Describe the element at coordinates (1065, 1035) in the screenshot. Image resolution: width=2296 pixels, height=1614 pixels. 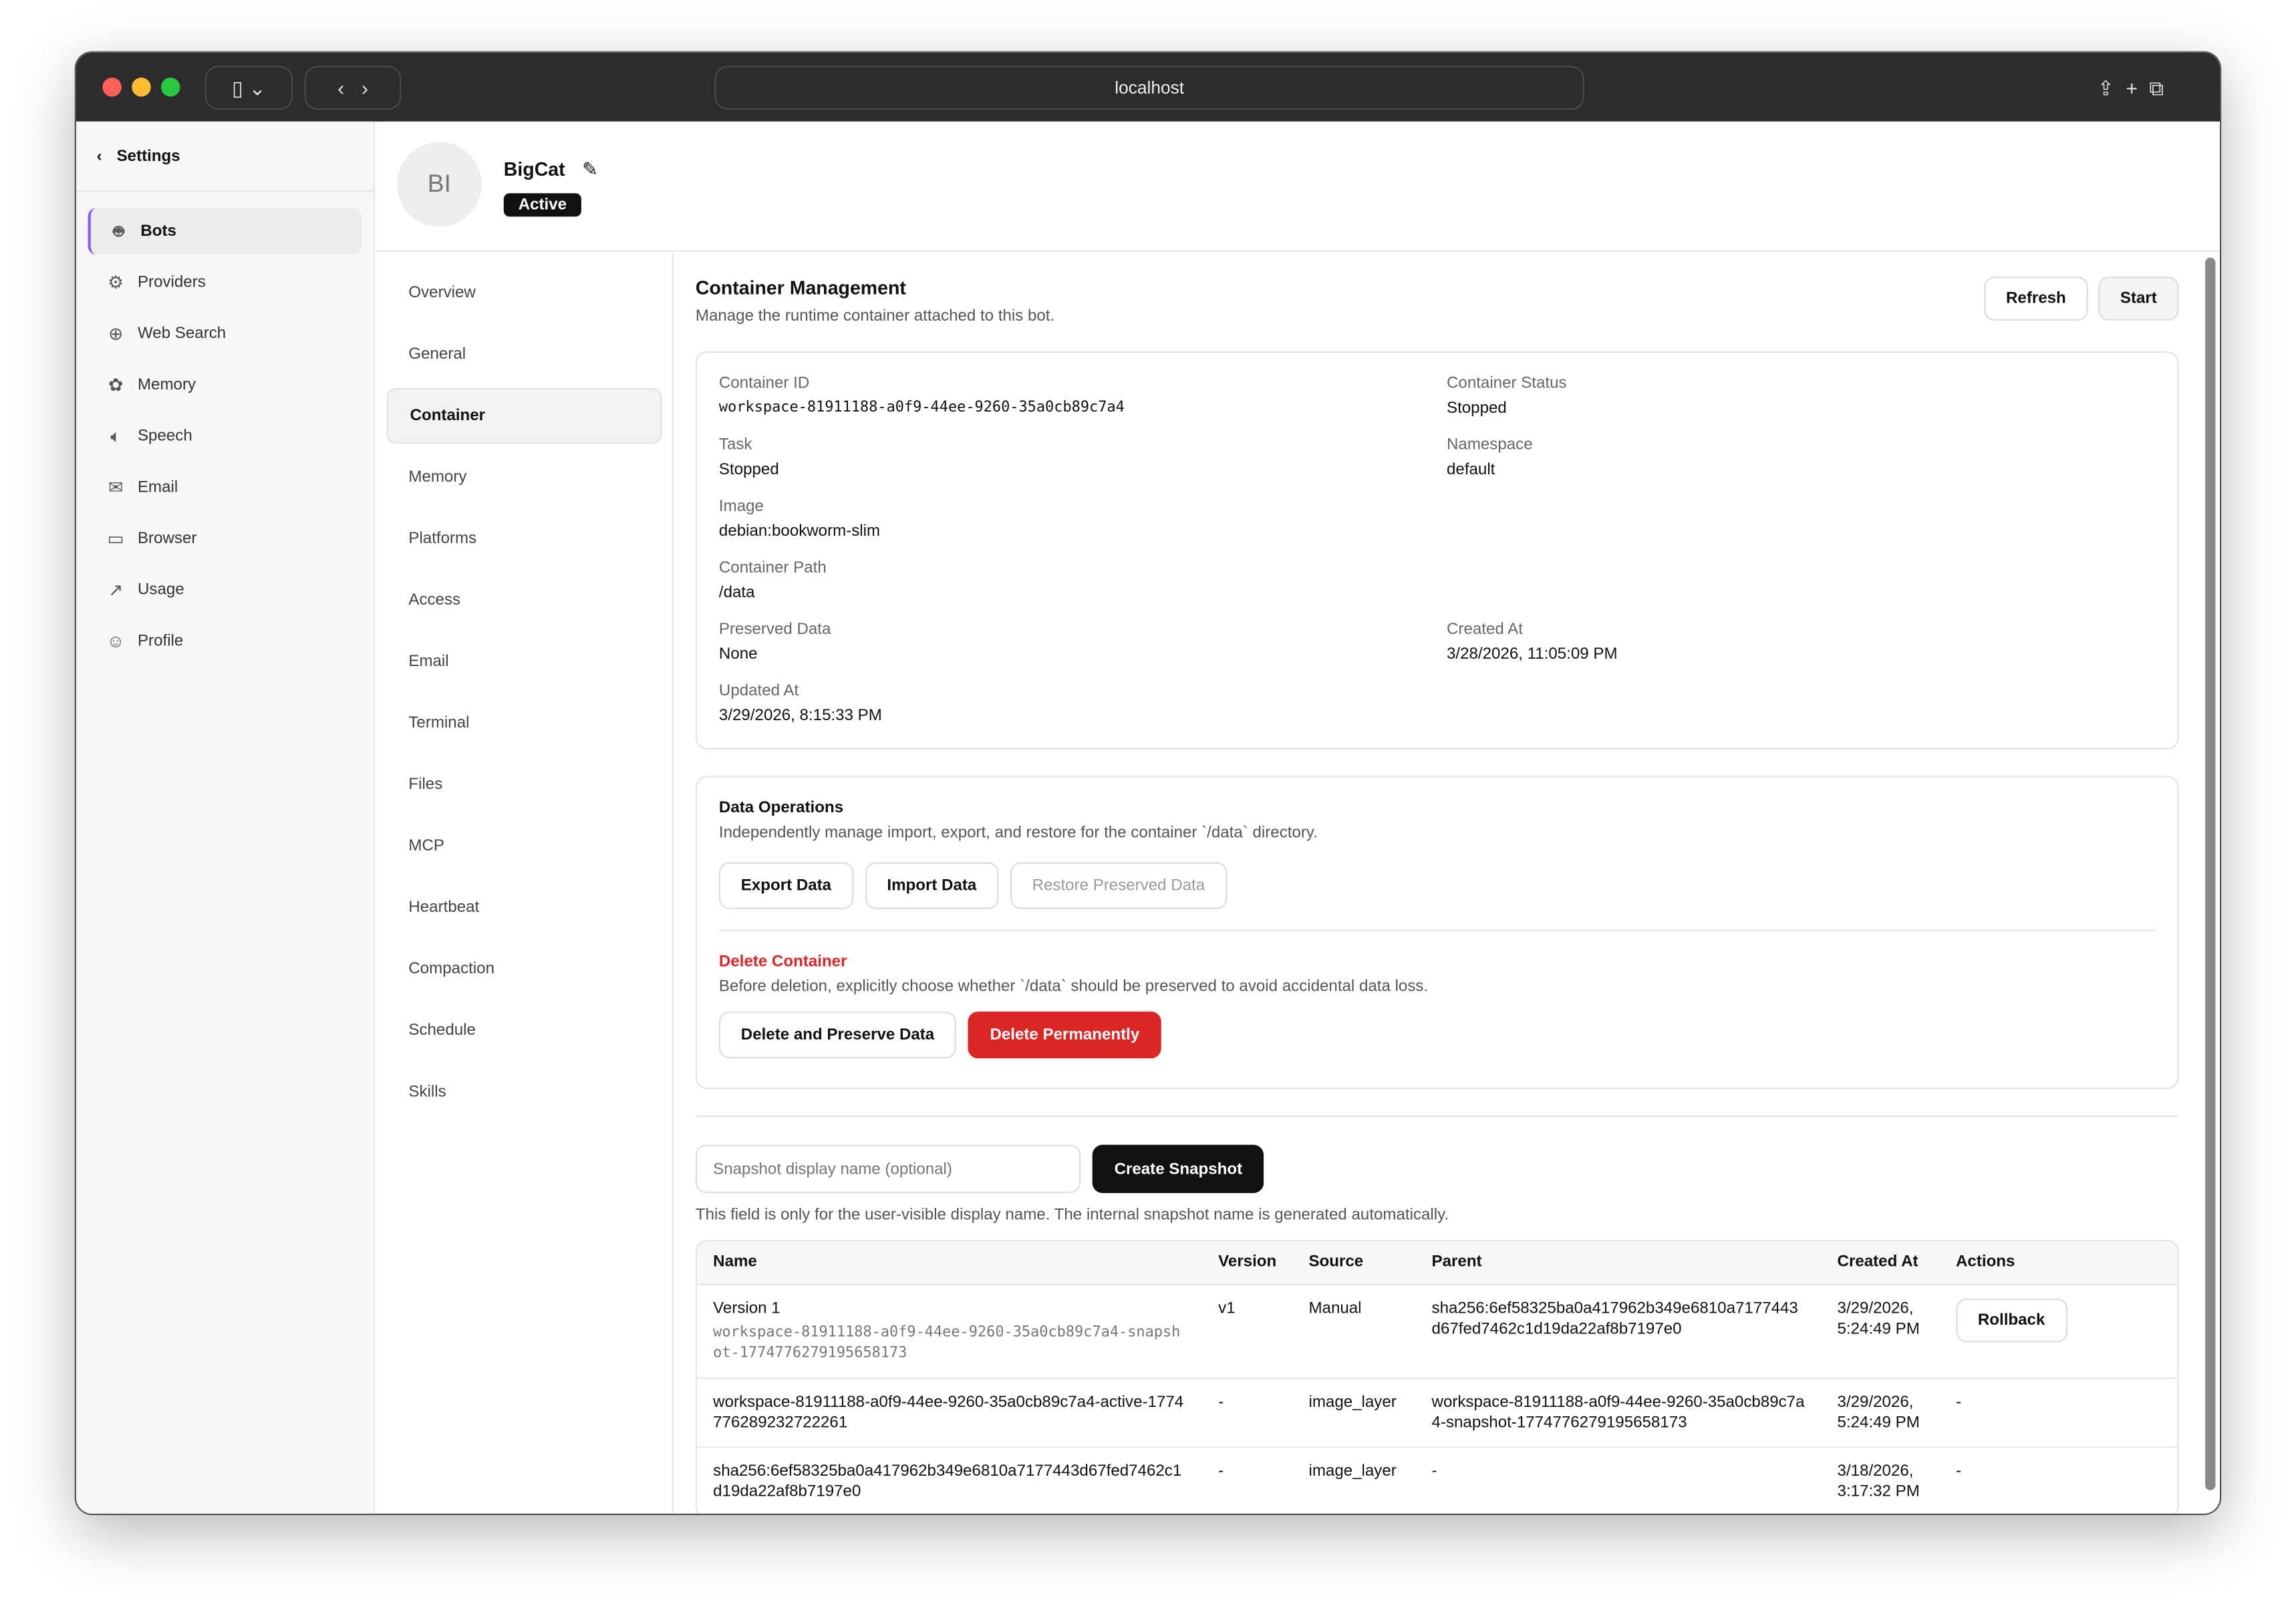
I see `delete-permanently-button: Delete Permanently` at that location.